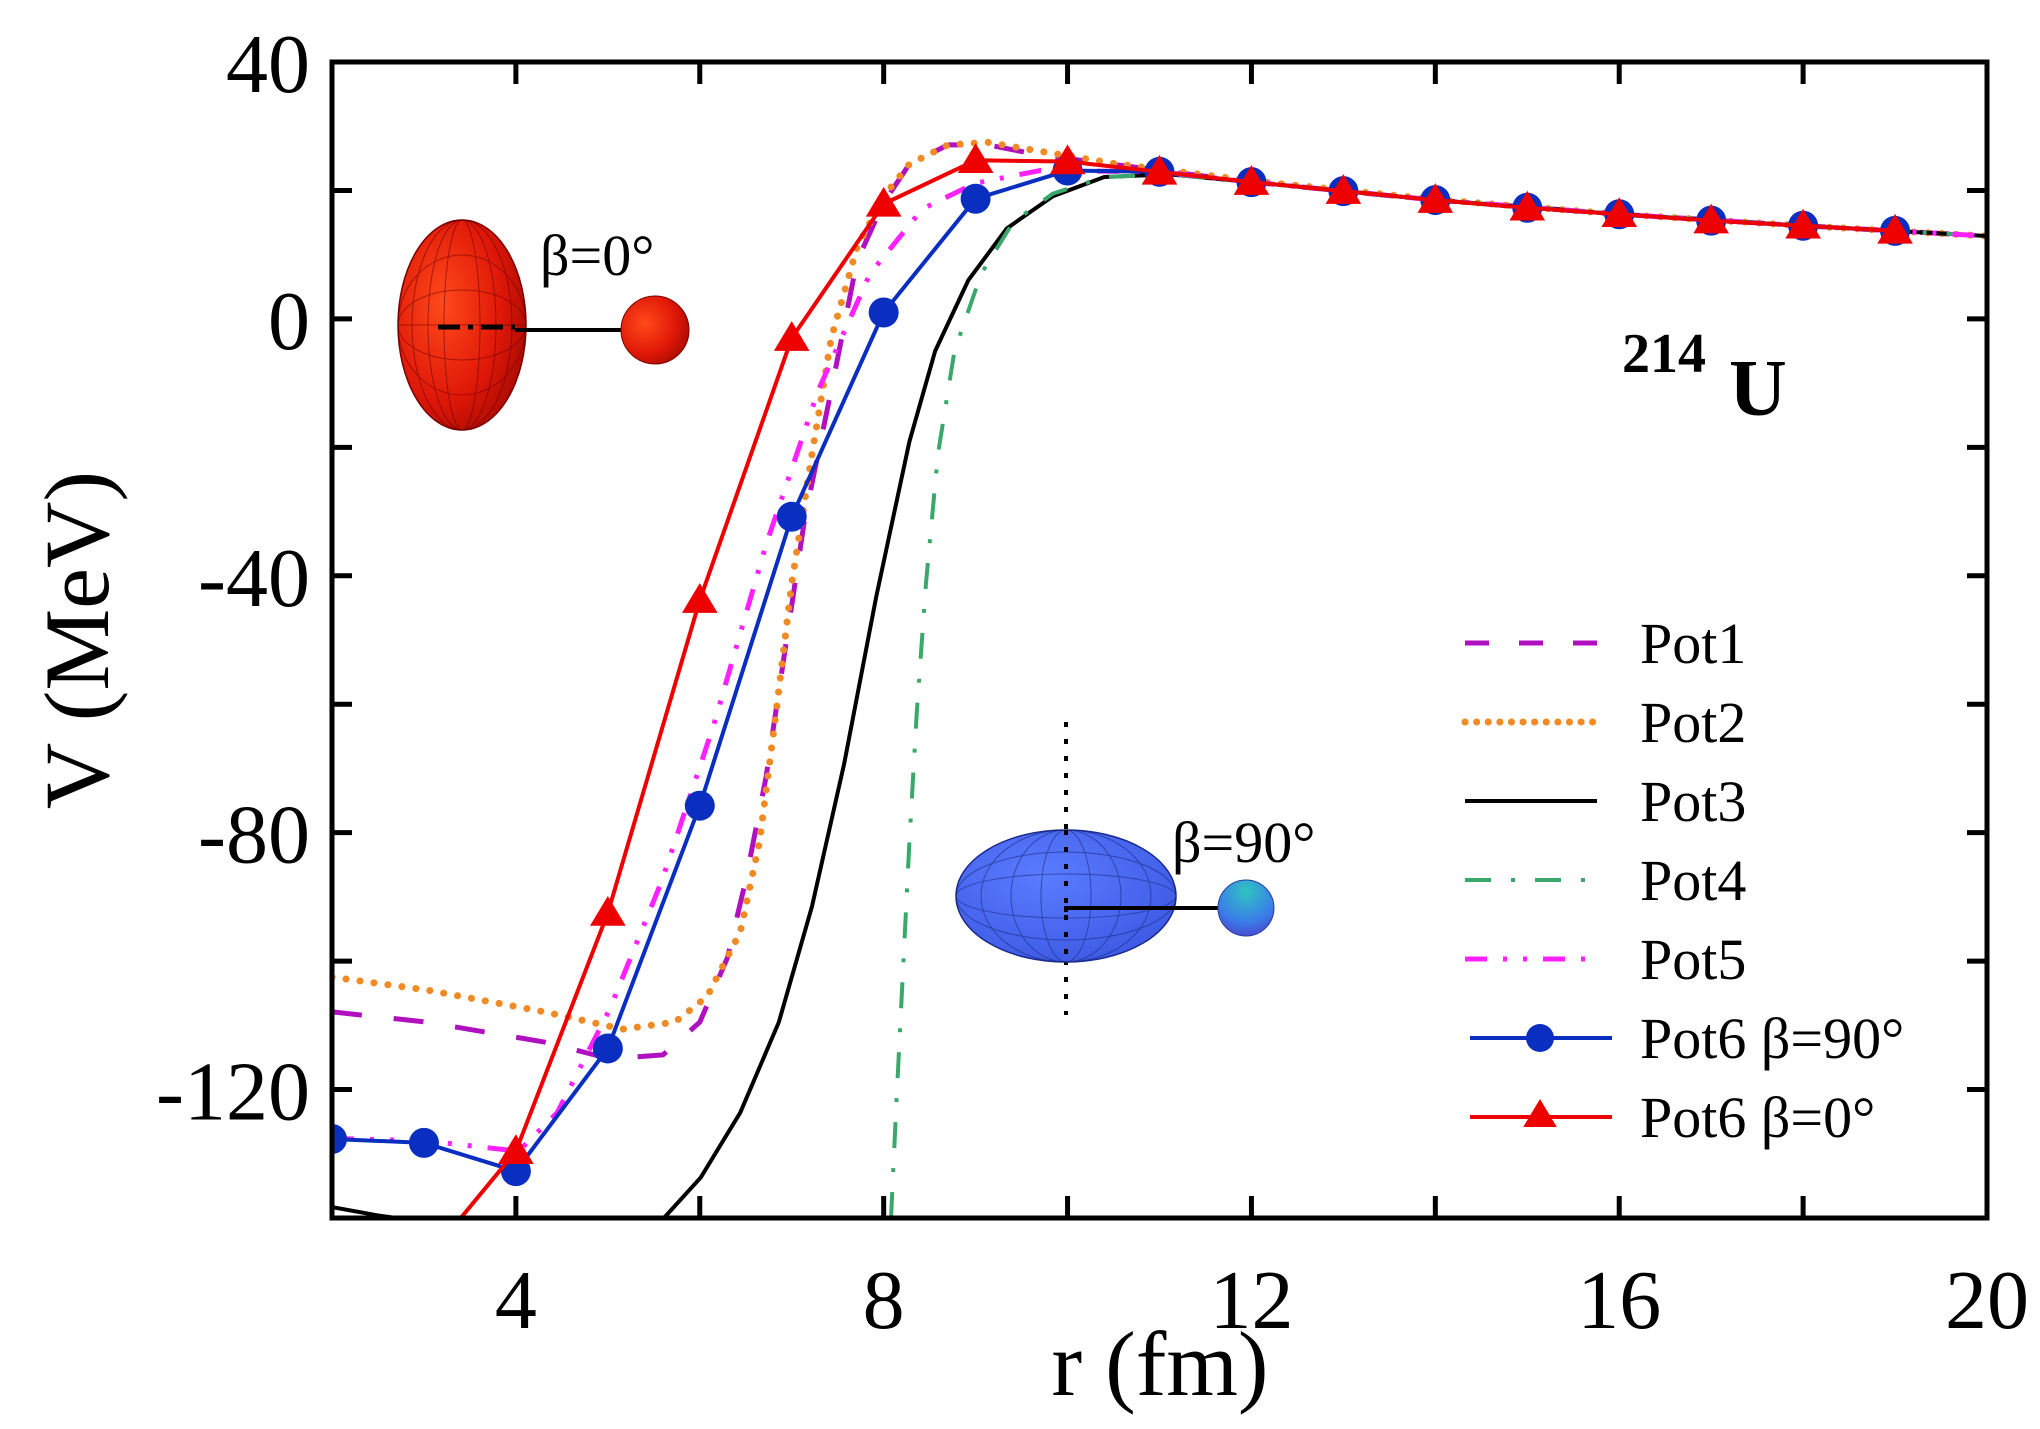 The height and width of the screenshot is (1429, 2040). Describe the element at coordinates (1605, 643) in the screenshot. I see `legend-item-pot1: Pot1` at that location.